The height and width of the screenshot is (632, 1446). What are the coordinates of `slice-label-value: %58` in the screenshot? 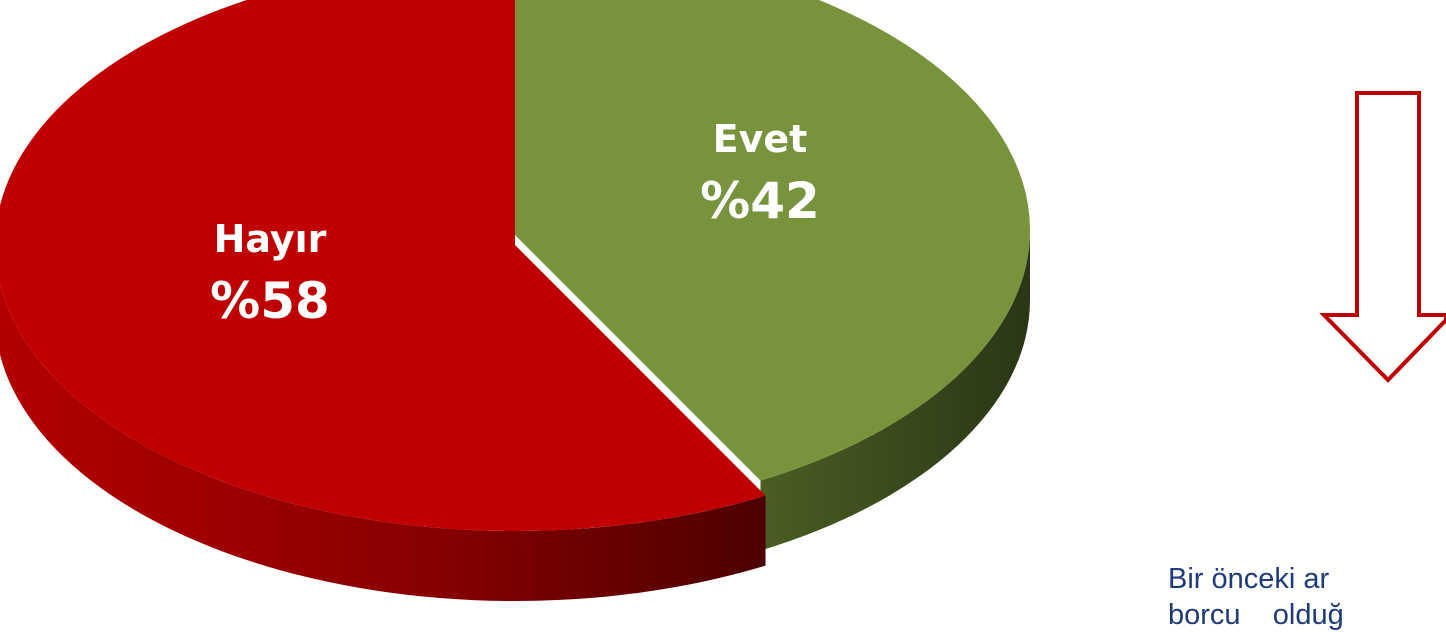 It's located at (270, 301).